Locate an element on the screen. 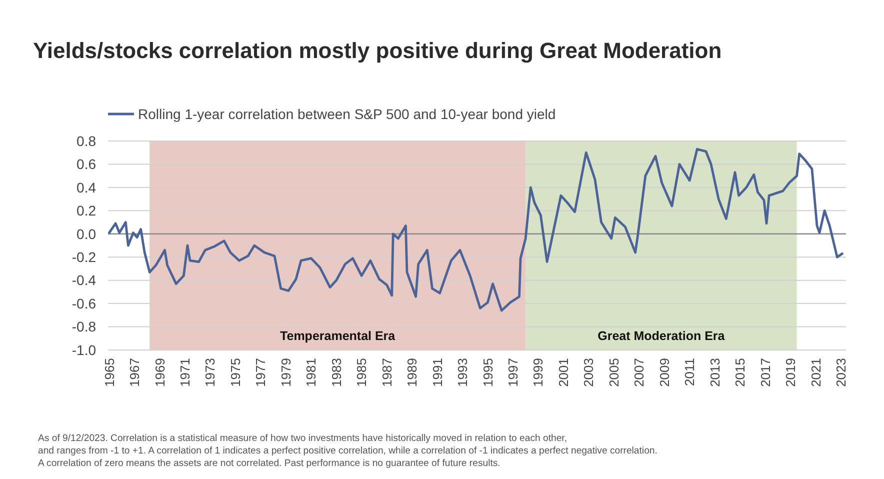 The height and width of the screenshot is (479, 884). x-tick-label: 1971 is located at coordinates (185, 372).